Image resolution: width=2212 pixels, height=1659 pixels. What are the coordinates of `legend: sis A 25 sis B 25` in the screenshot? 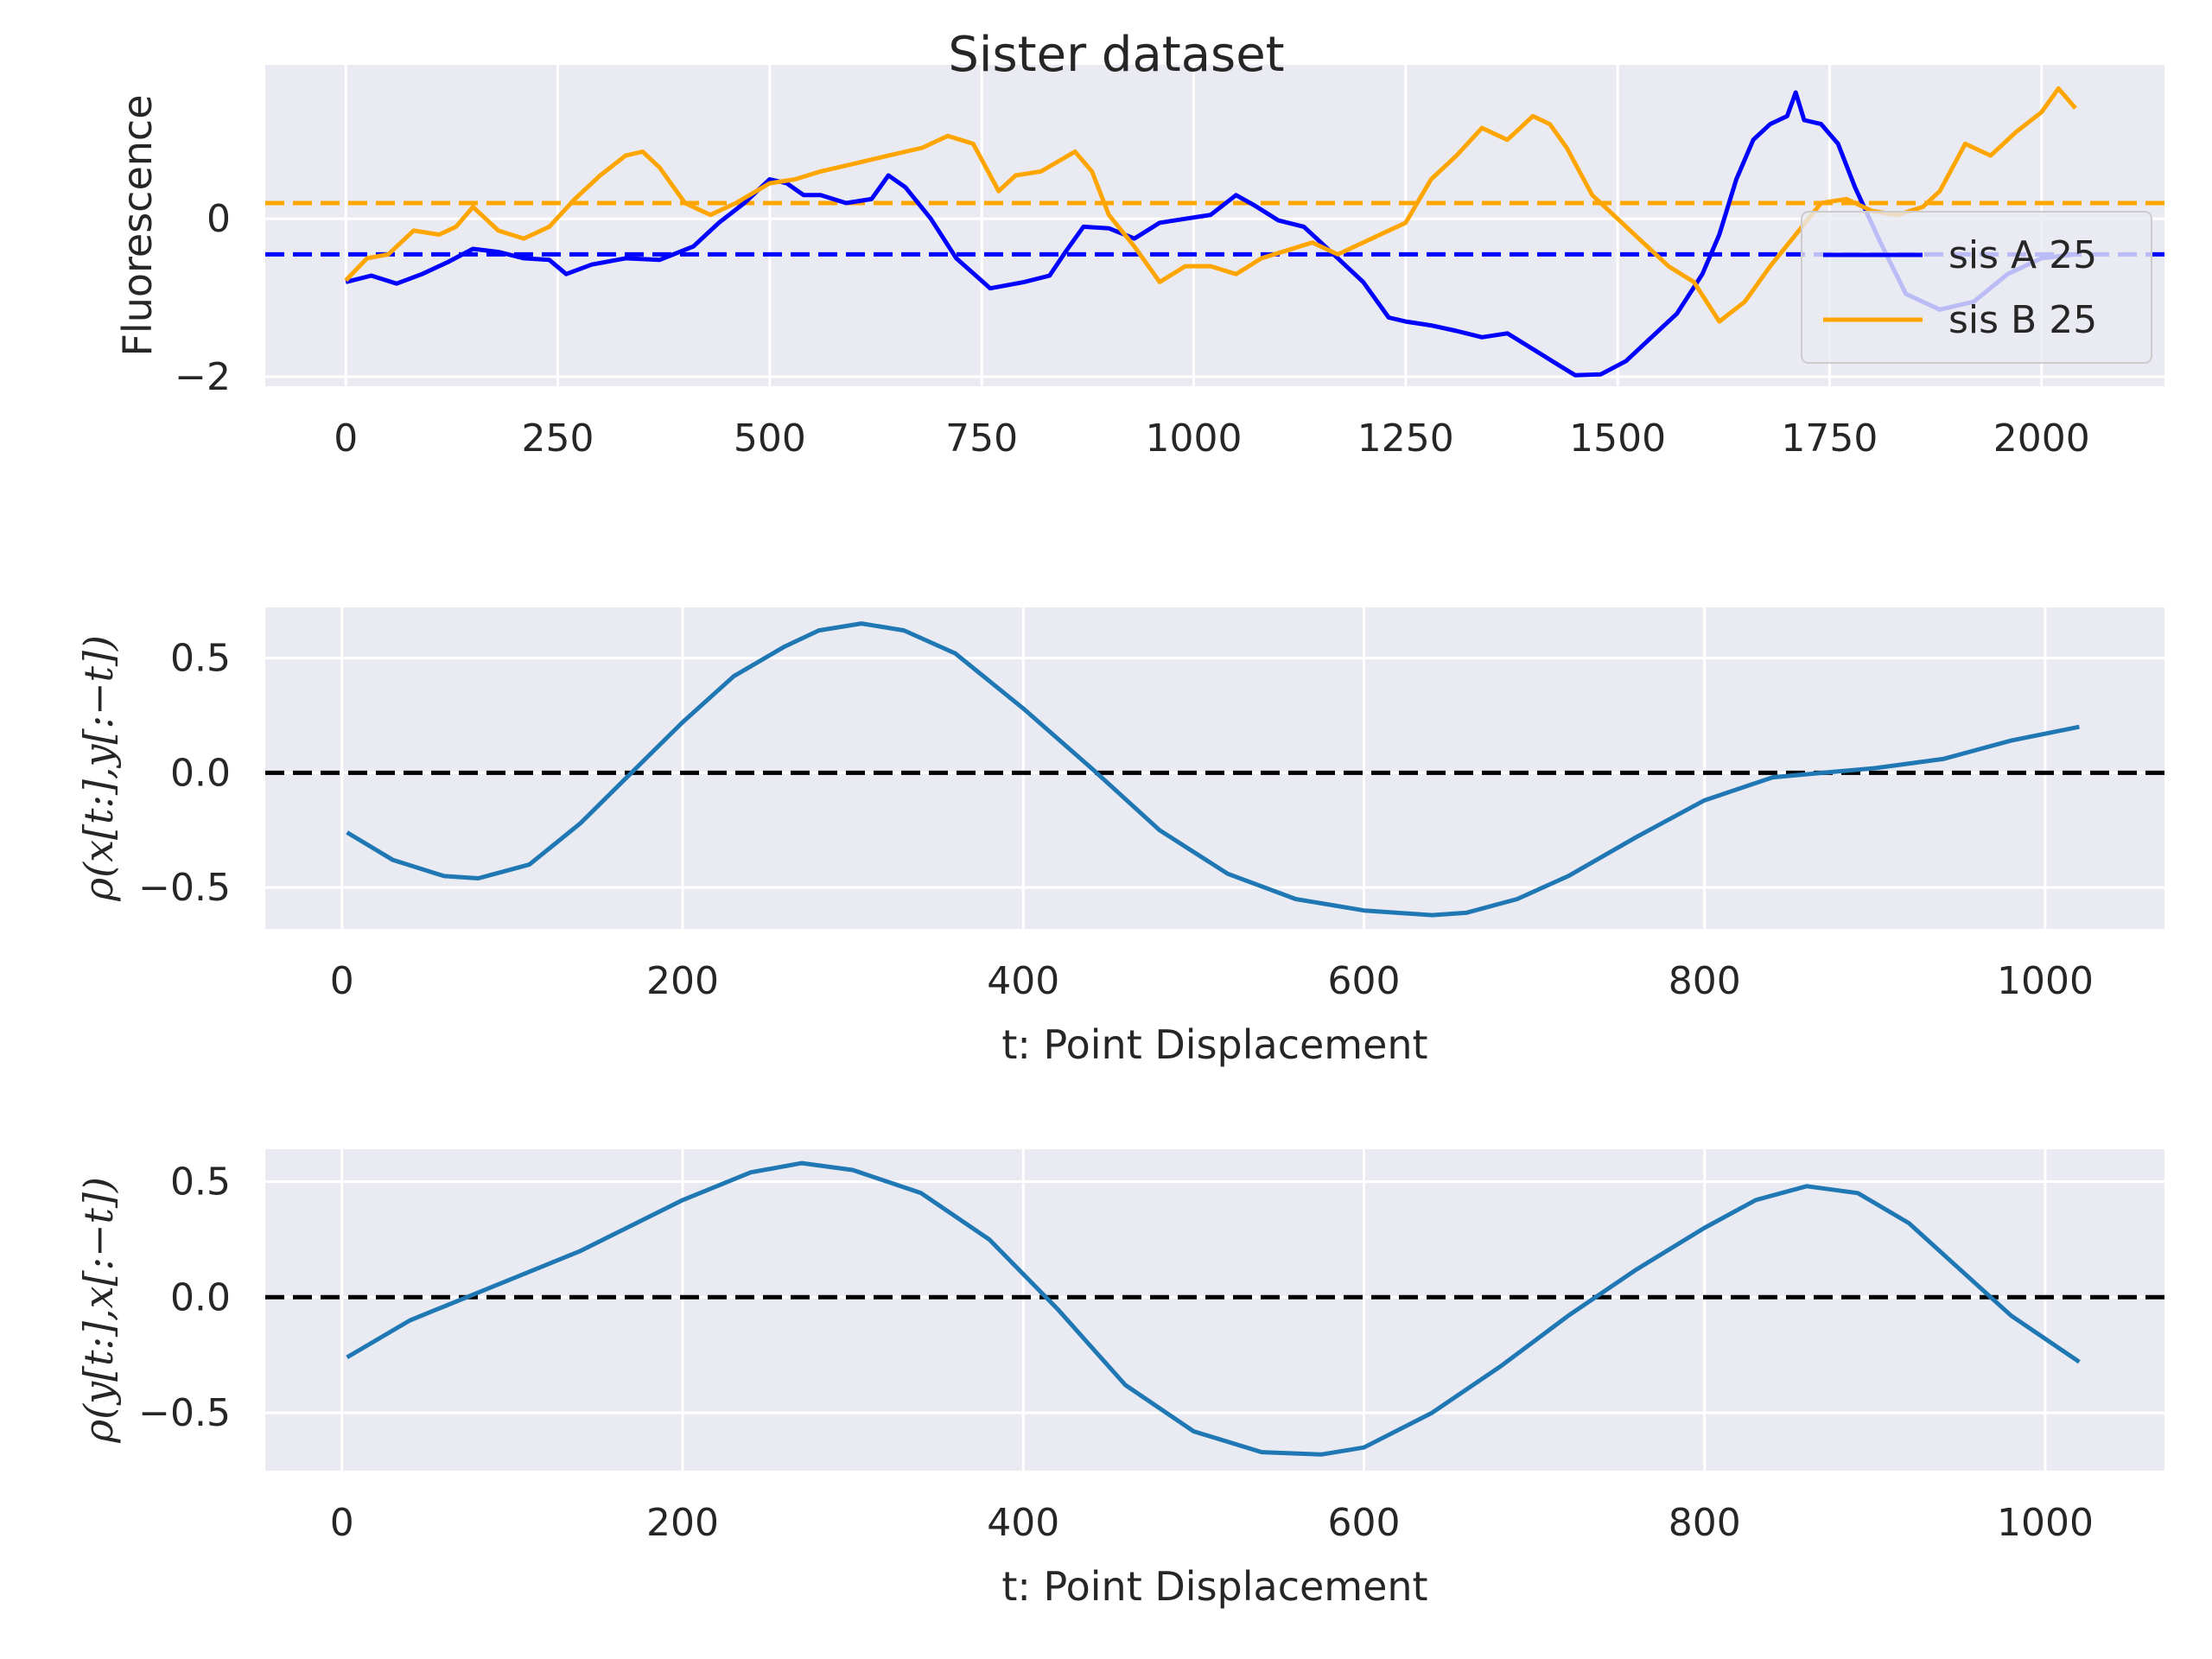 It's located at (1976, 287).